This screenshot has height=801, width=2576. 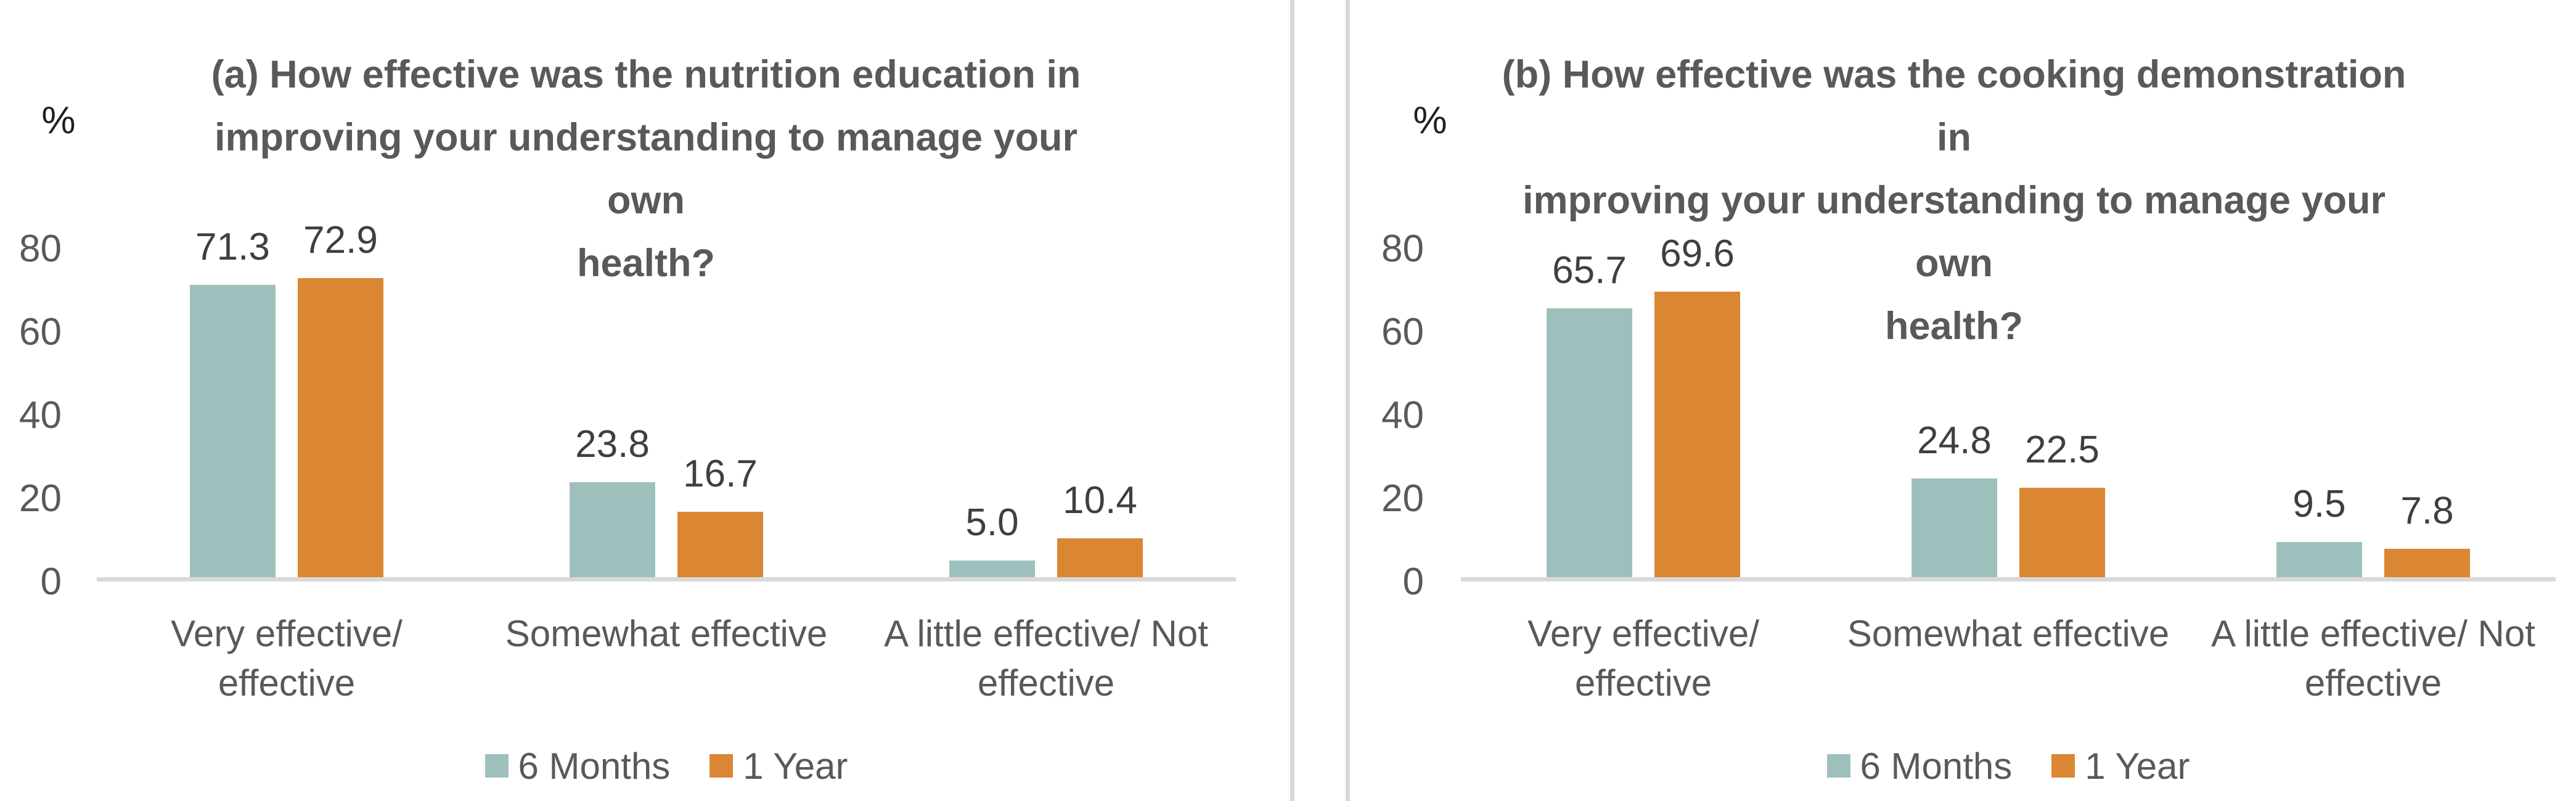 I want to click on data-label: 5.0, so click(x=992, y=522).